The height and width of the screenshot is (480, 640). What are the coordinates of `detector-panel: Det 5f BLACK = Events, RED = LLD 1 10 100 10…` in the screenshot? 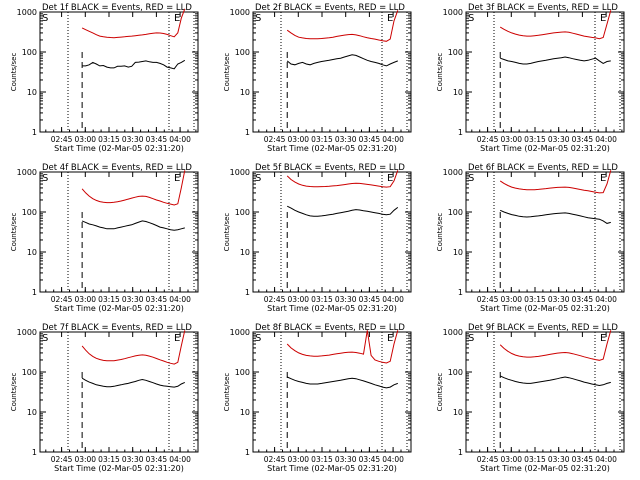 It's located at (317, 238).